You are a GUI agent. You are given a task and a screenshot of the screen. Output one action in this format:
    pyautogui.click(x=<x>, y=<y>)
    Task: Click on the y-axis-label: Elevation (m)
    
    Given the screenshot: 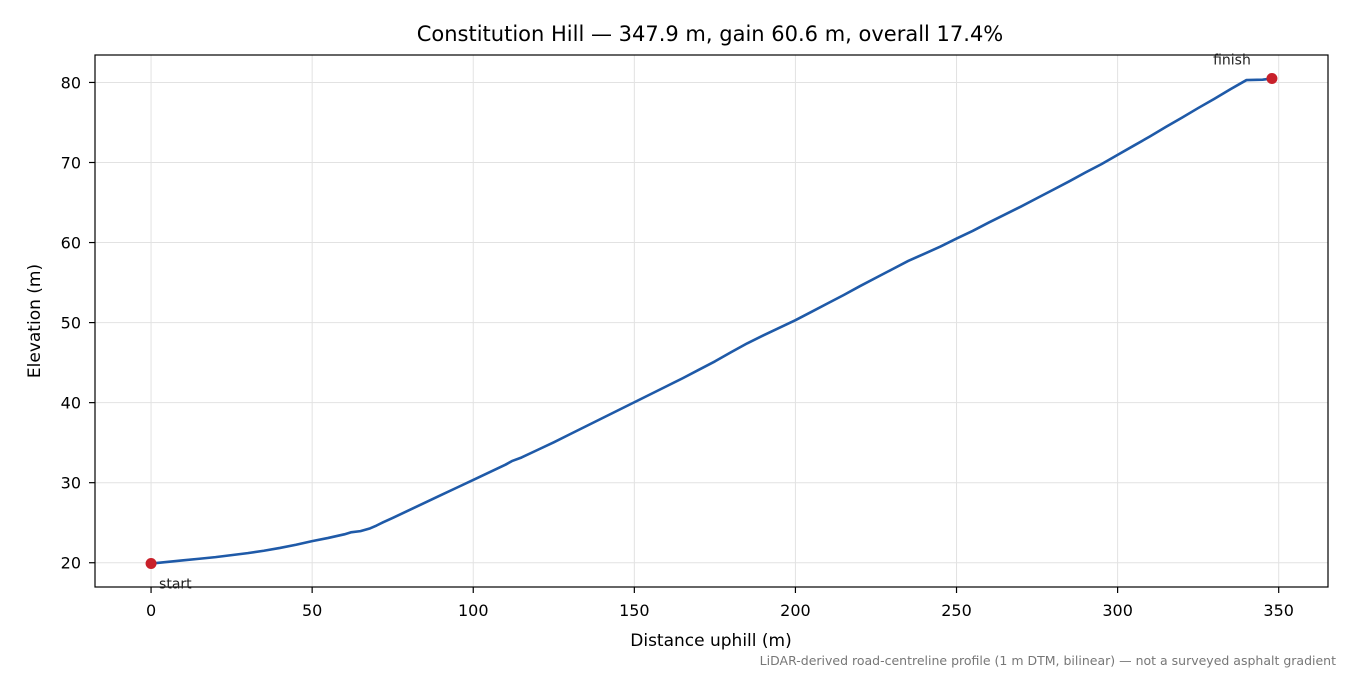 What is the action you would take?
    pyautogui.click(x=35, y=321)
    